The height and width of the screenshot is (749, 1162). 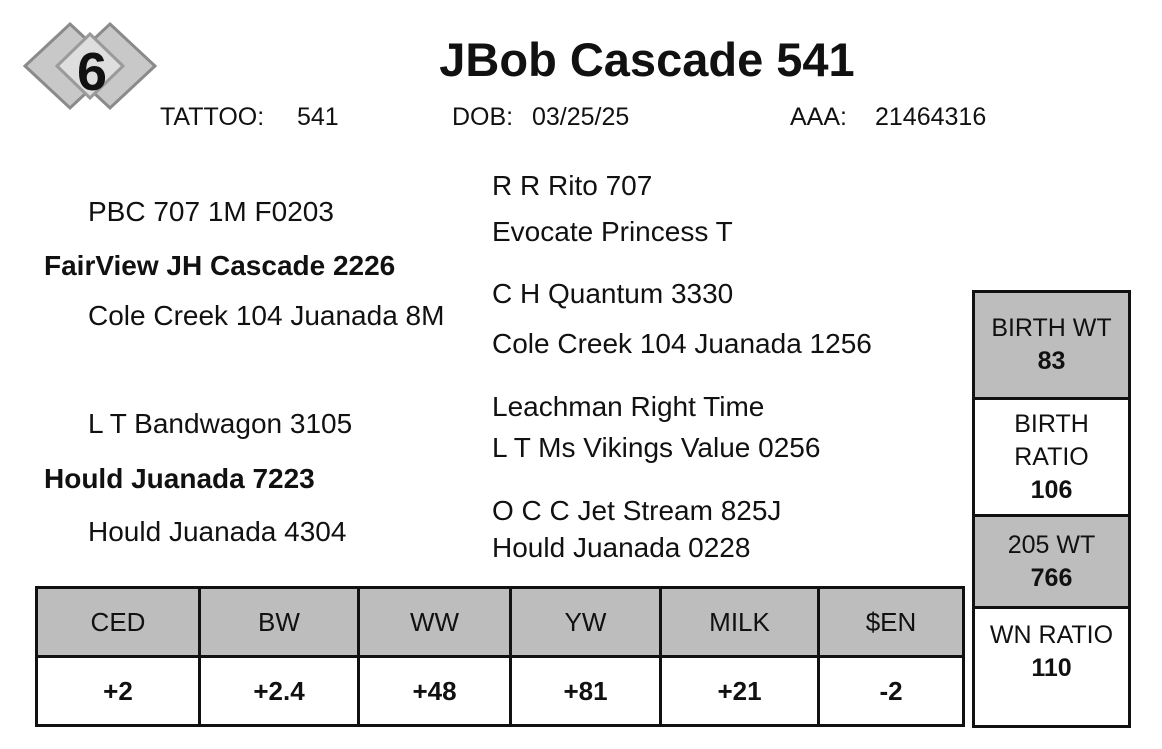 What do you see at coordinates (818, 117) in the screenshot?
I see `id-label: AAA:` at bounding box center [818, 117].